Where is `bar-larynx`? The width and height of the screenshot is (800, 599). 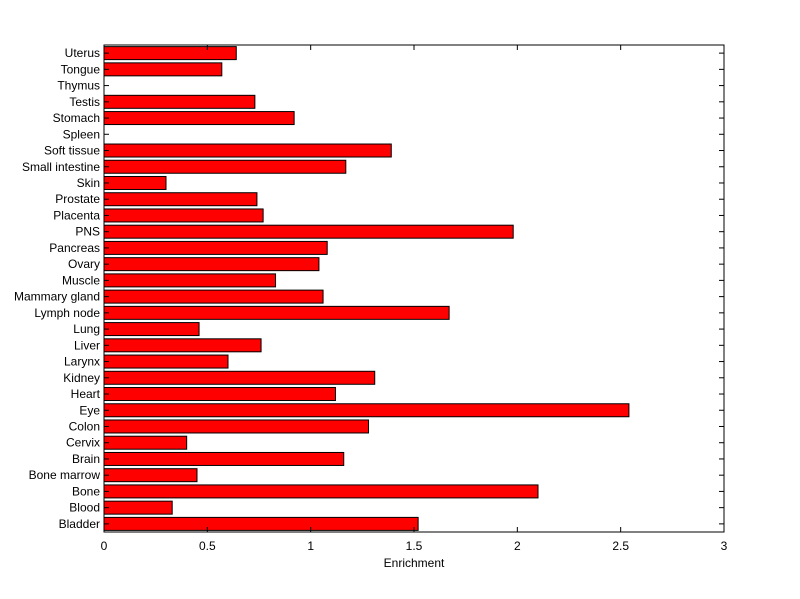 bar-larynx is located at coordinates (166, 361).